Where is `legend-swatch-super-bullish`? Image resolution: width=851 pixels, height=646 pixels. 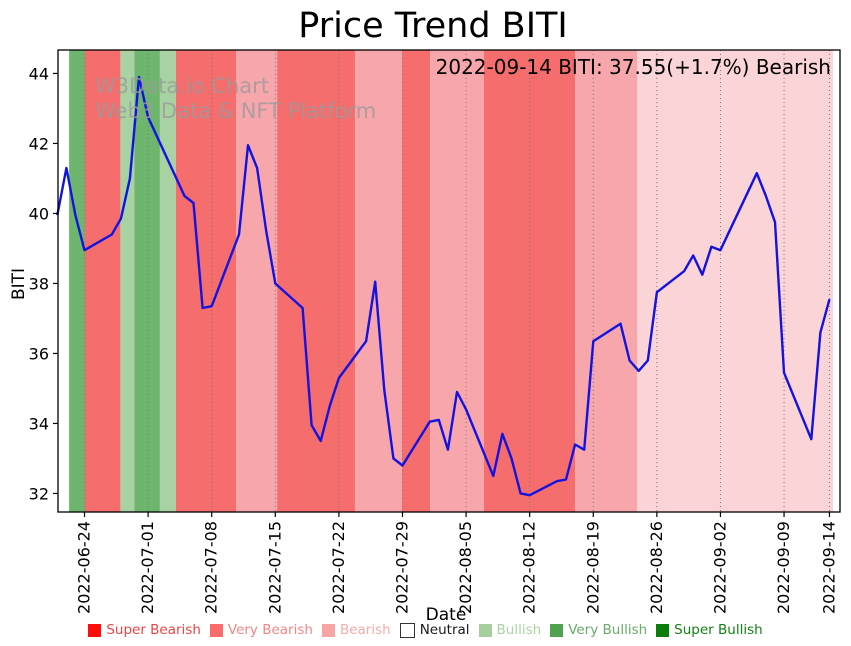
legend-swatch-super-bullish is located at coordinates (663, 630).